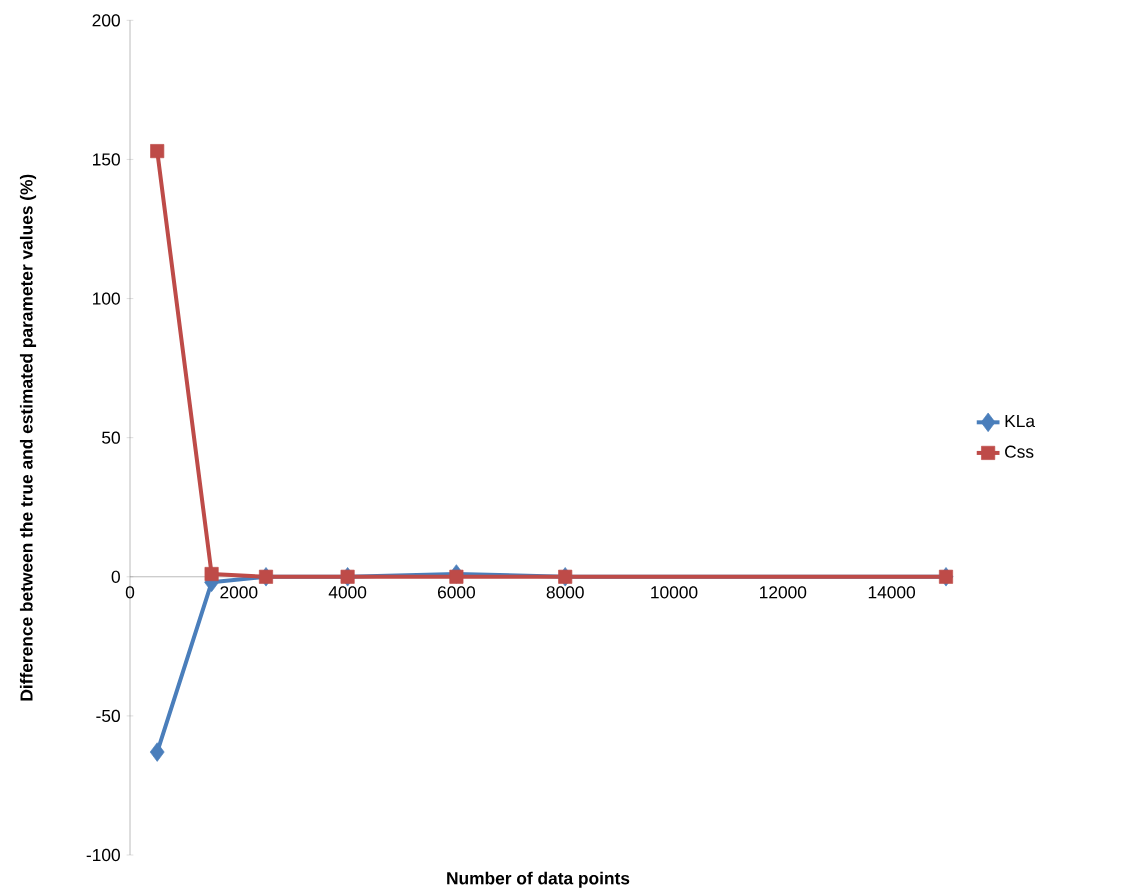 This screenshot has height=894, width=1128. I want to click on legend-label: KLa, so click(1020, 421).